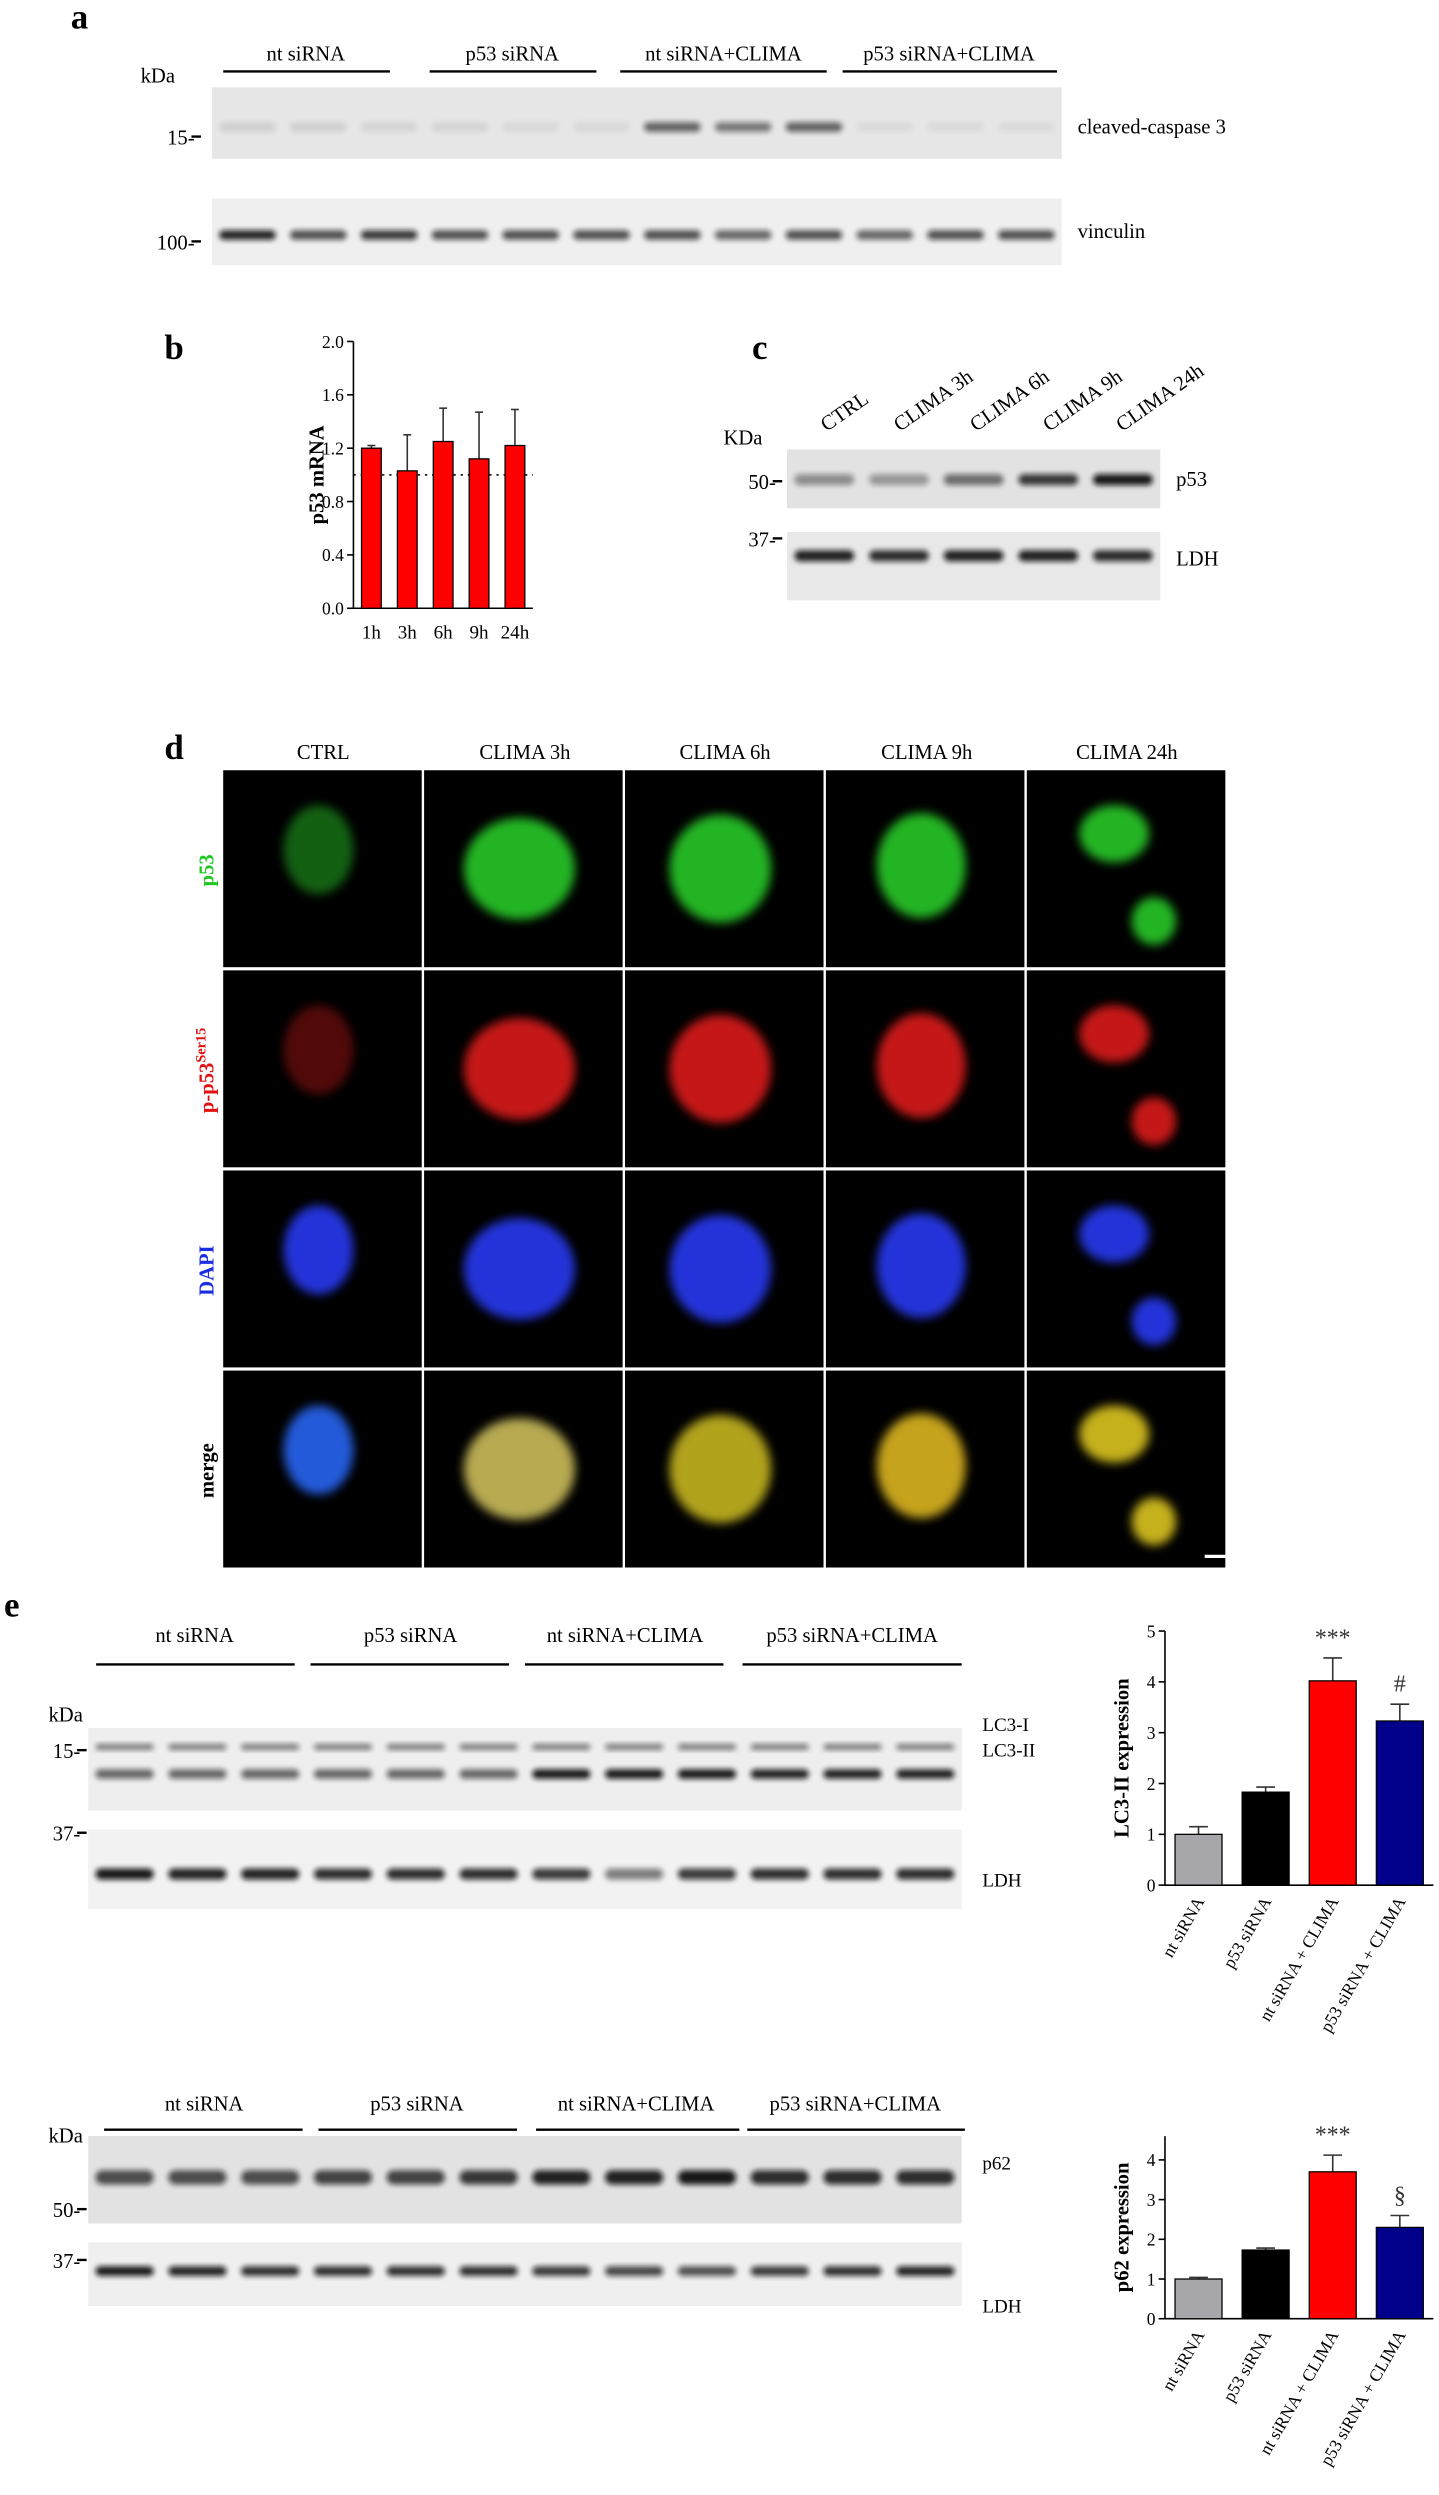 Image resolution: width=1439 pixels, height=2495 pixels. What do you see at coordinates (934, 400) in the screenshot?
I see `lane-label: CLIMA 3h` at bounding box center [934, 400].